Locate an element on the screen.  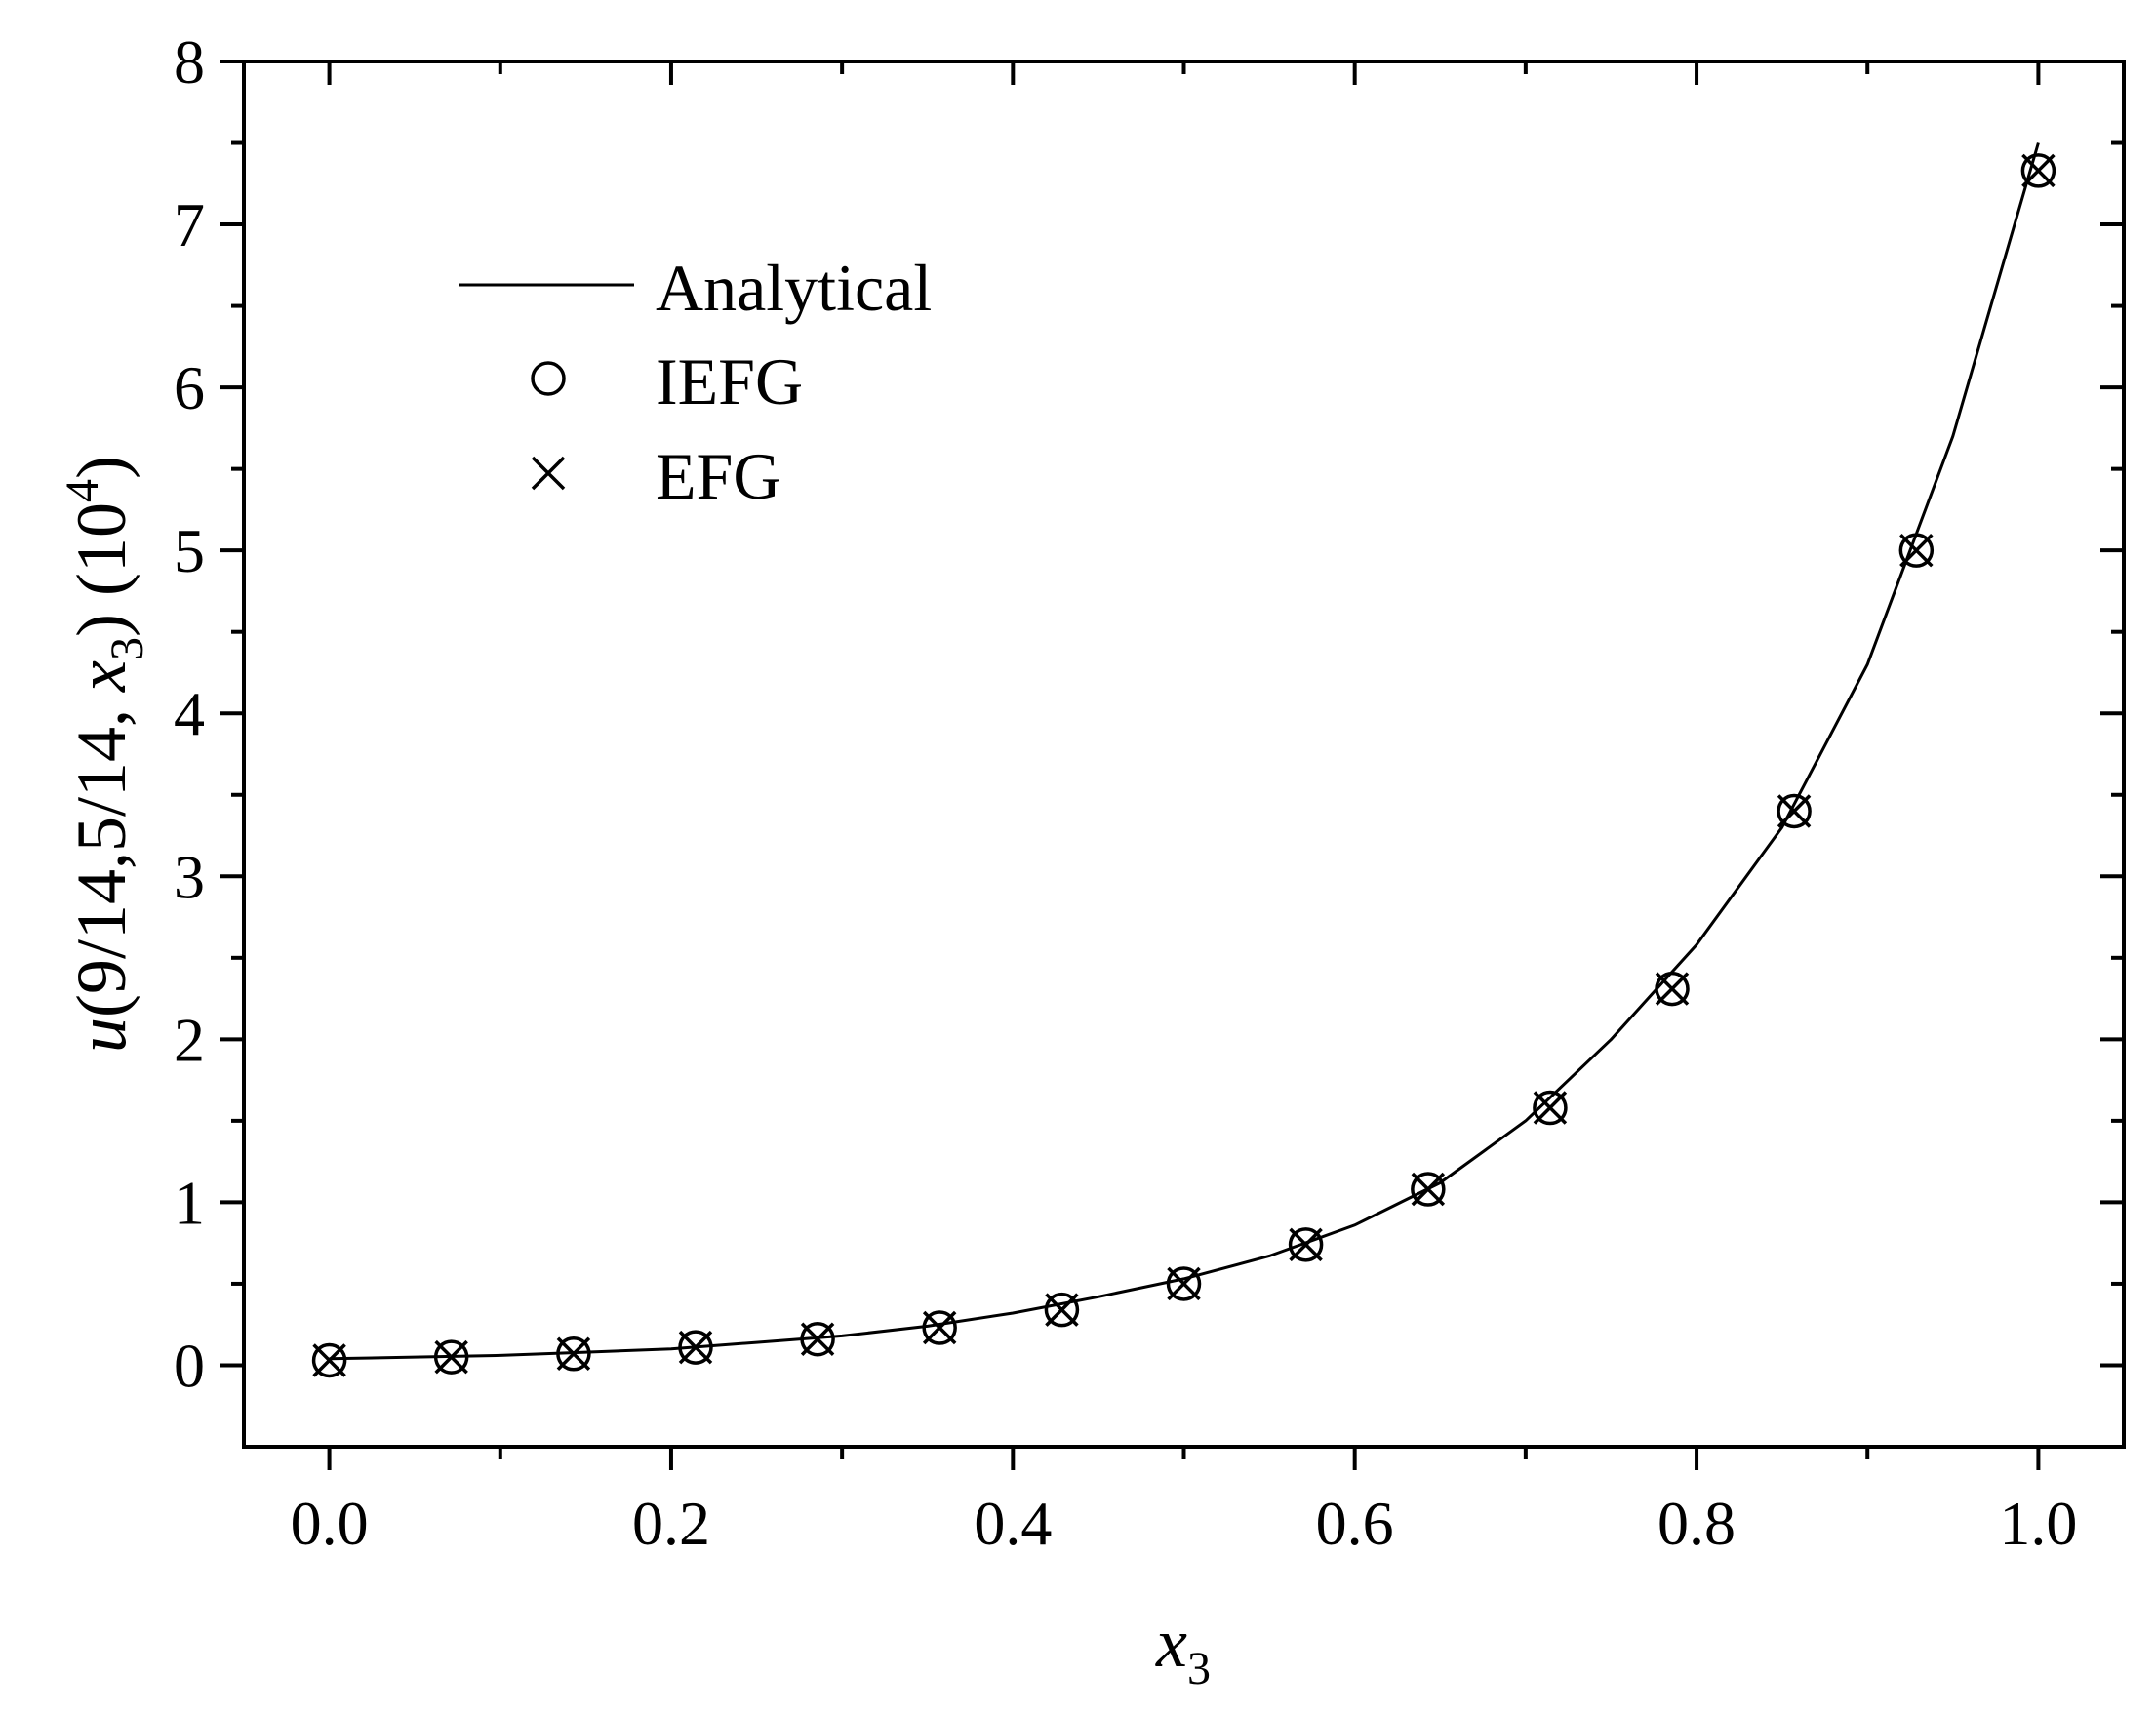
y-axis-title-args: (9/14,5/14, is located at coordinates (101, 854).